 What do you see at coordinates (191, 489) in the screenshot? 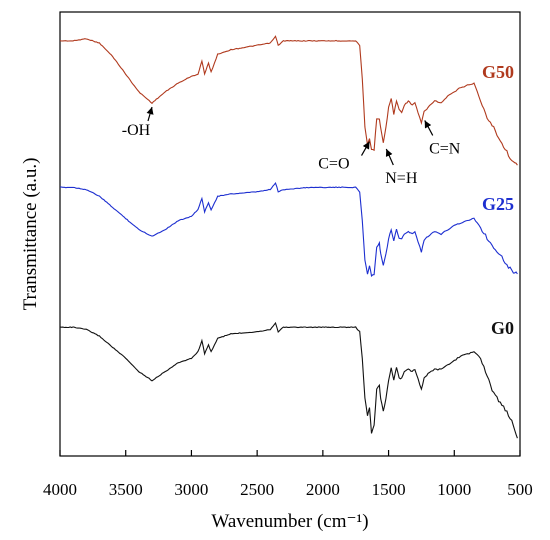
I see `x-tick-label: 3000` at bounding box center [191, 489].